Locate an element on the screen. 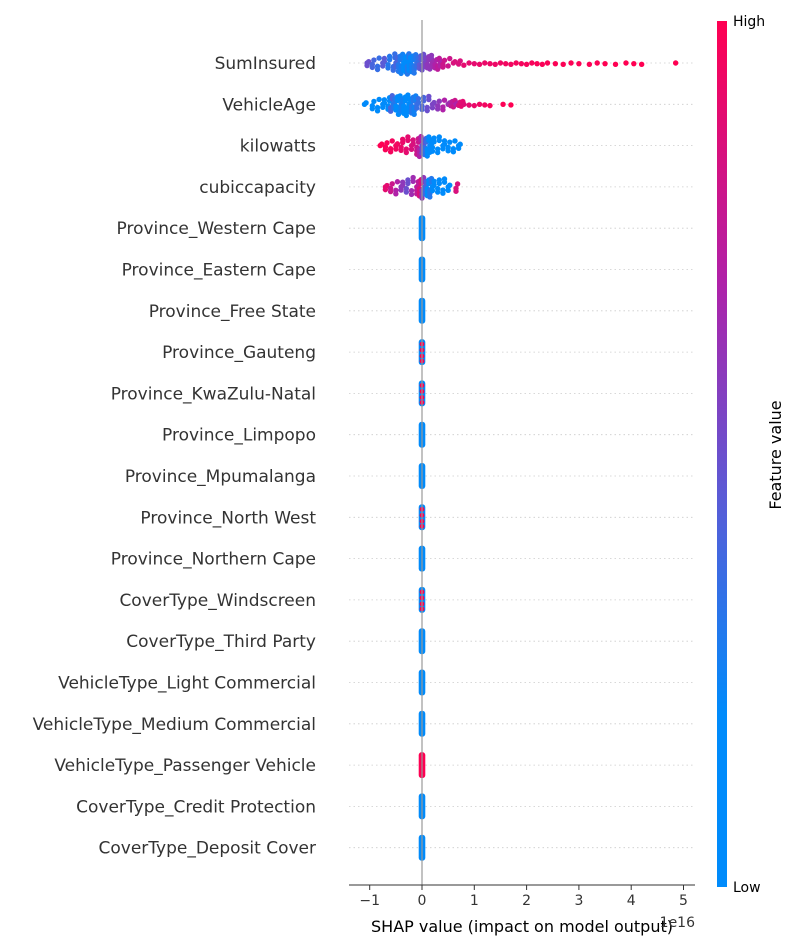 The width and height of the screenshot is (800, 950). feature-label-covertype-windscreen: CoverType_Windscreen is located at coordinates (217, 601).